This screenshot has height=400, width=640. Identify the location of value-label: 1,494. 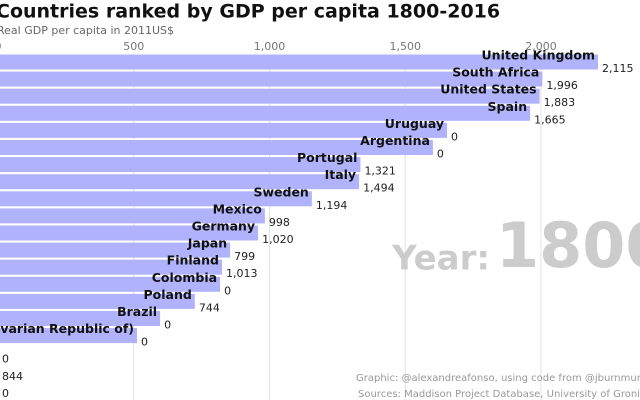
(379, 188).